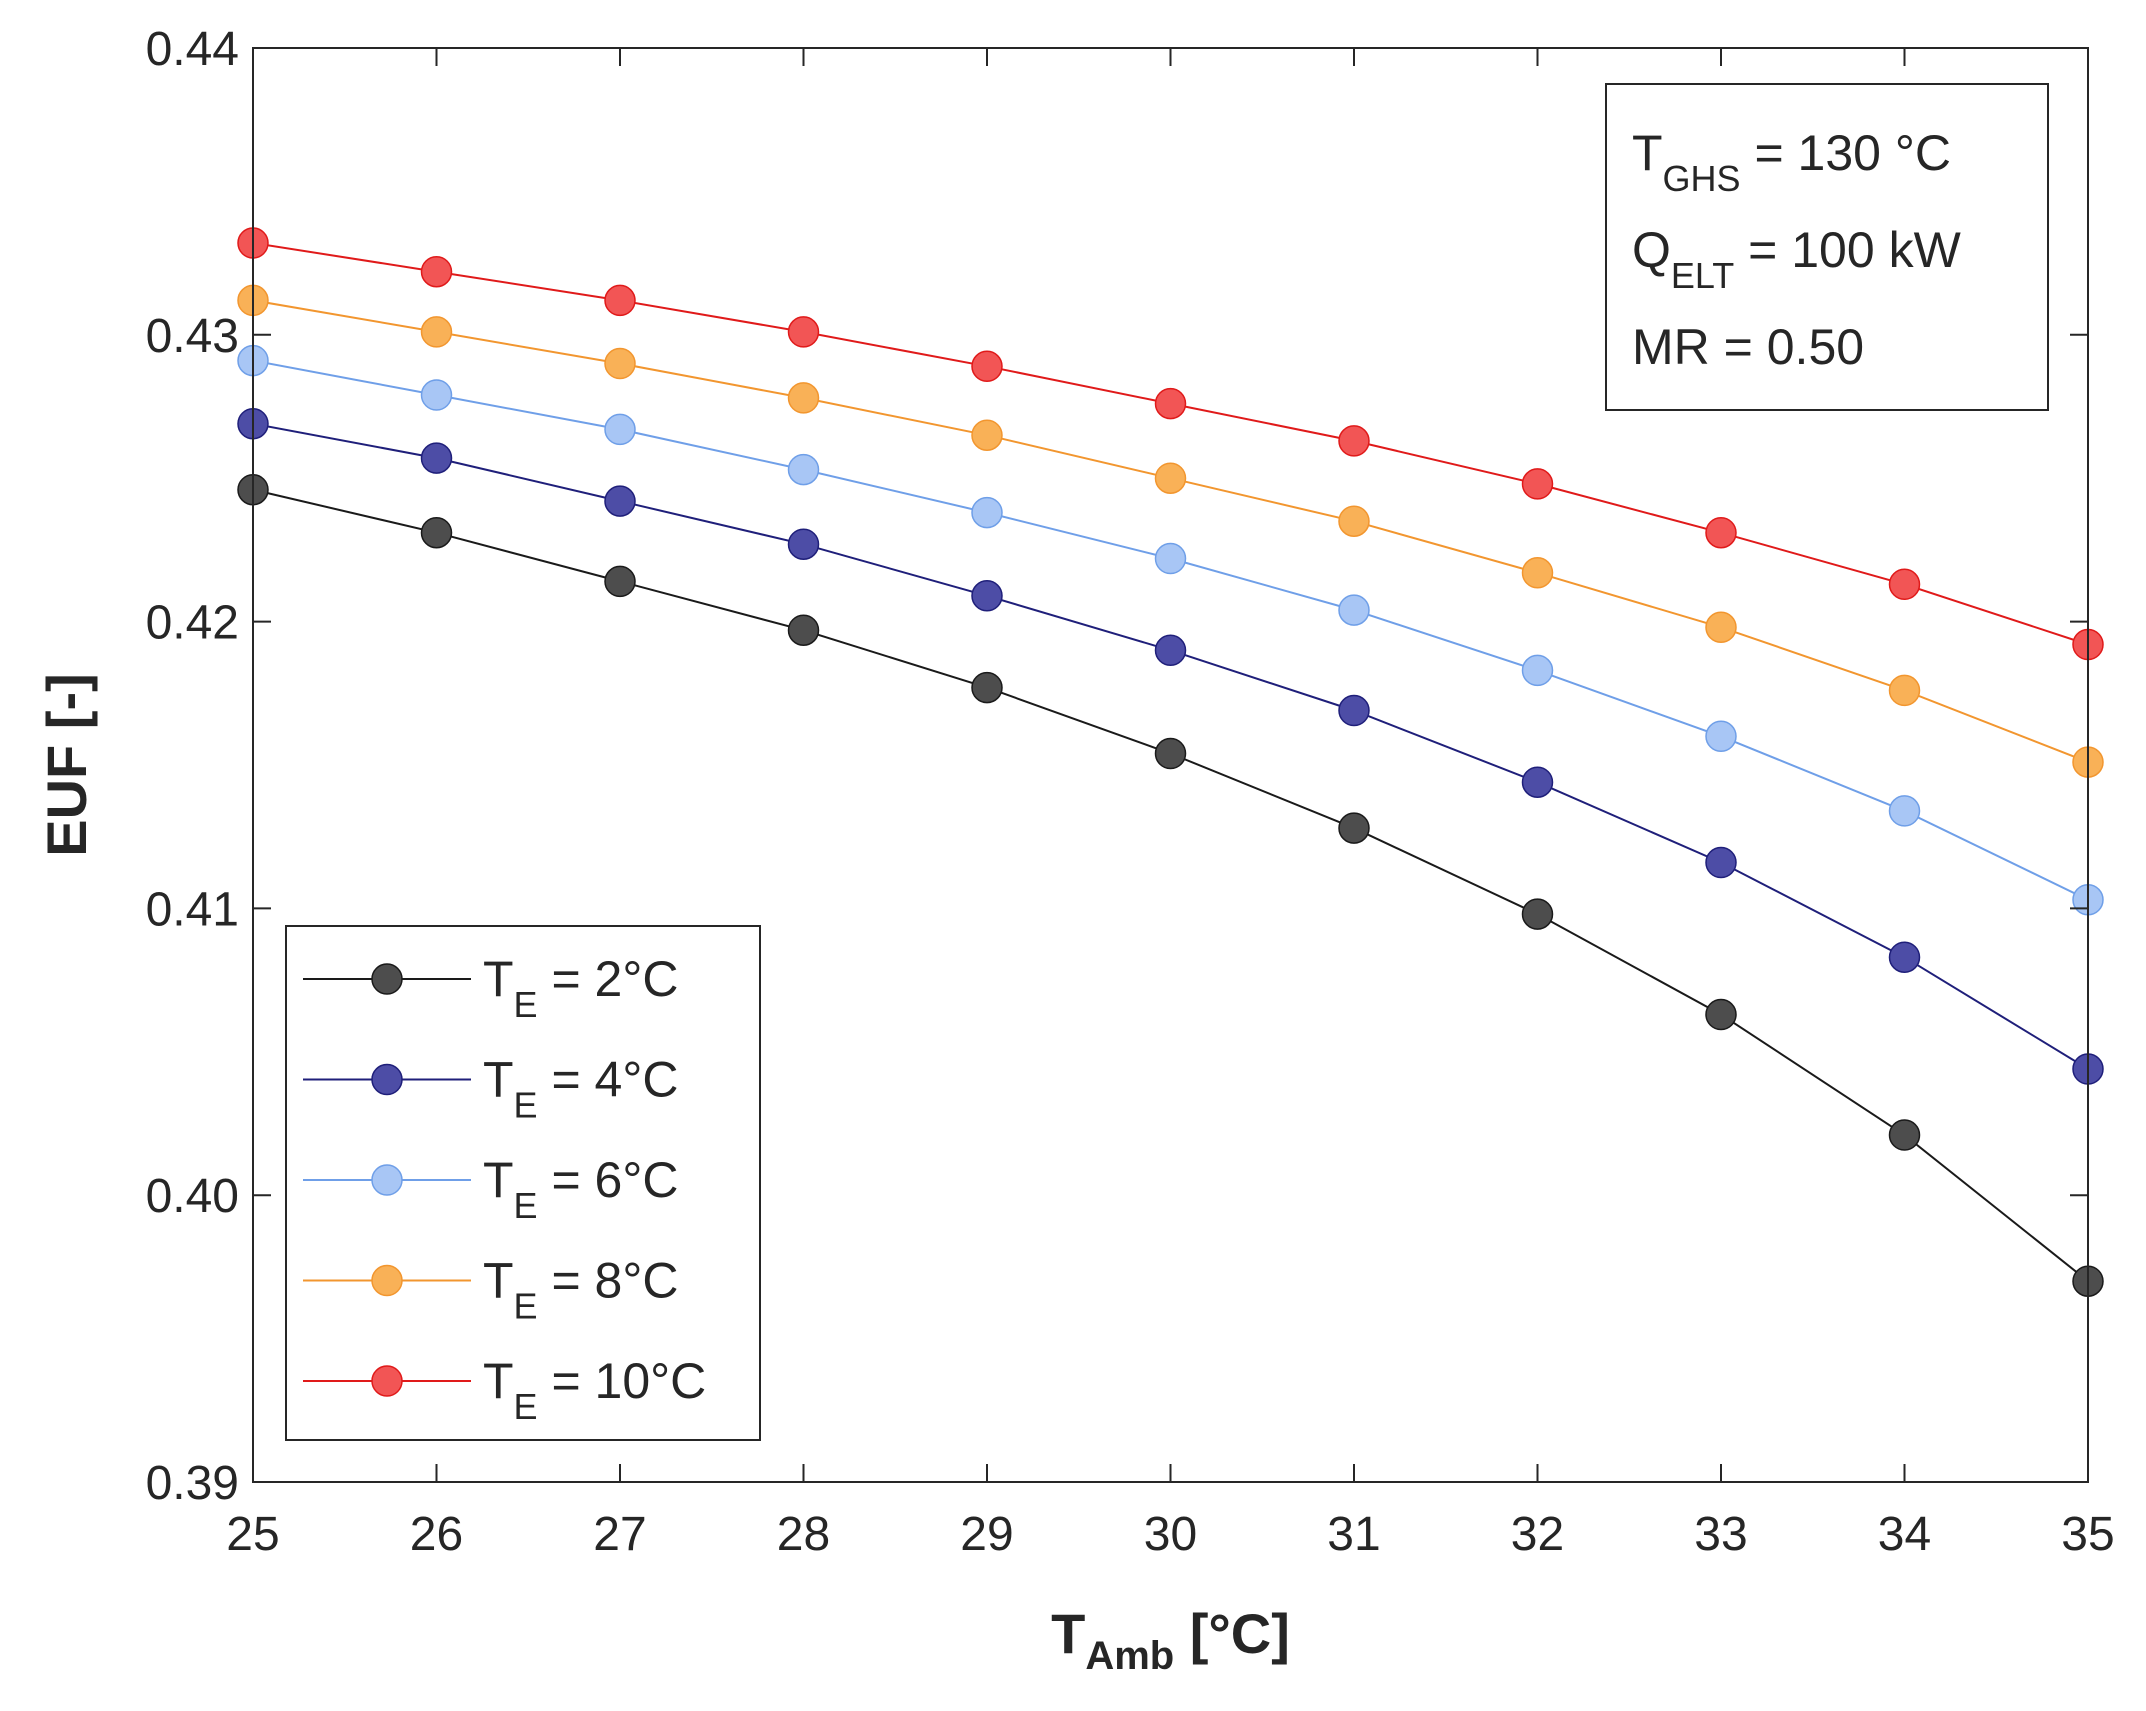 This screenshot has width=2146, height=1711. Describe the element at coordinates (436, 1534) in the screenshot. I see `x-tick-label: 26` at that location.